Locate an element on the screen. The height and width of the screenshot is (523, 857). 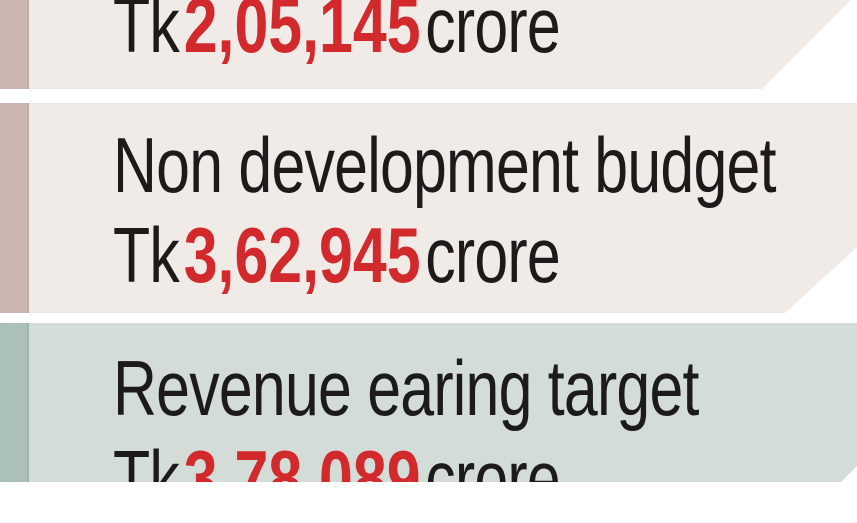
amount-value: 3,62,945 is located at coordinates (302, 255).